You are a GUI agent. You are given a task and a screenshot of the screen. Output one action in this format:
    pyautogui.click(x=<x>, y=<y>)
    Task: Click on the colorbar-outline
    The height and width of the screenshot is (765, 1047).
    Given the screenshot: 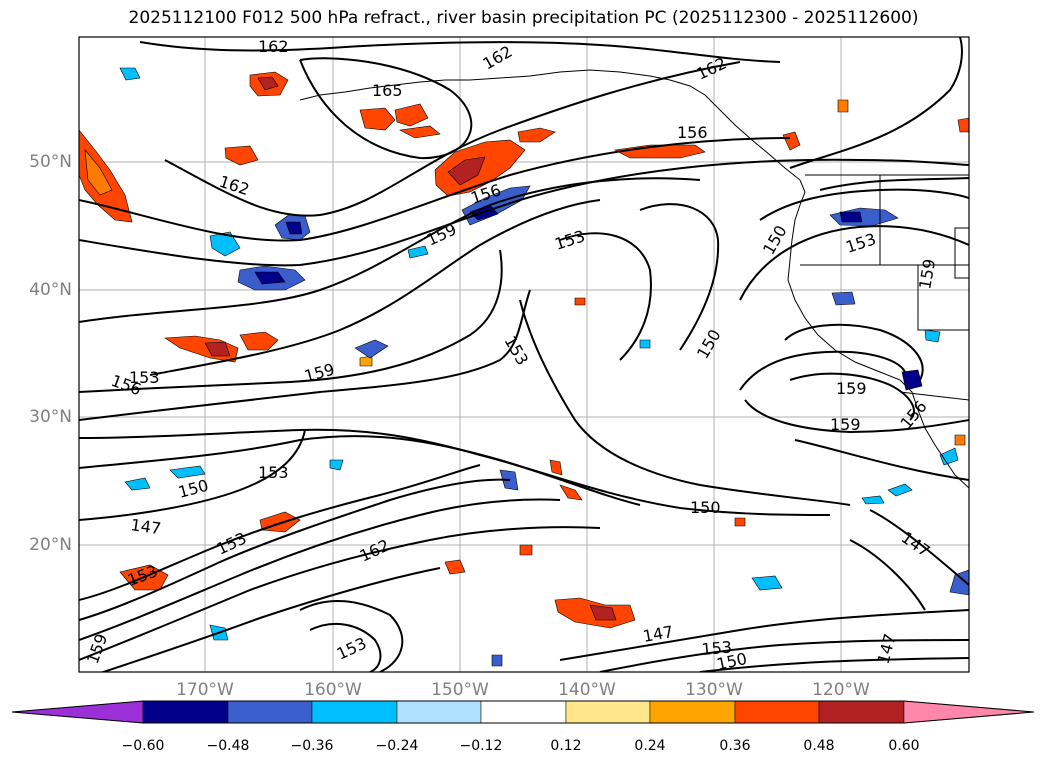 What is the action you would take?
    pyautogui.click(x=523, y=712)
    